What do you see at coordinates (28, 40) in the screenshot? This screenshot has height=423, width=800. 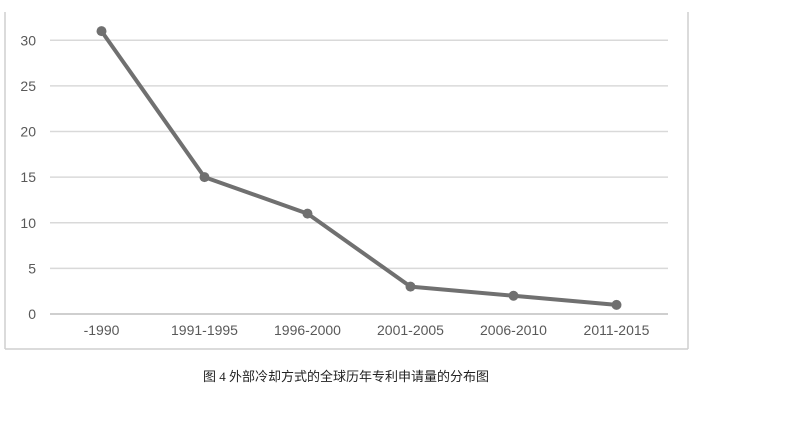 I see `y-tick-label: 30` at bounding box center [28, 40].